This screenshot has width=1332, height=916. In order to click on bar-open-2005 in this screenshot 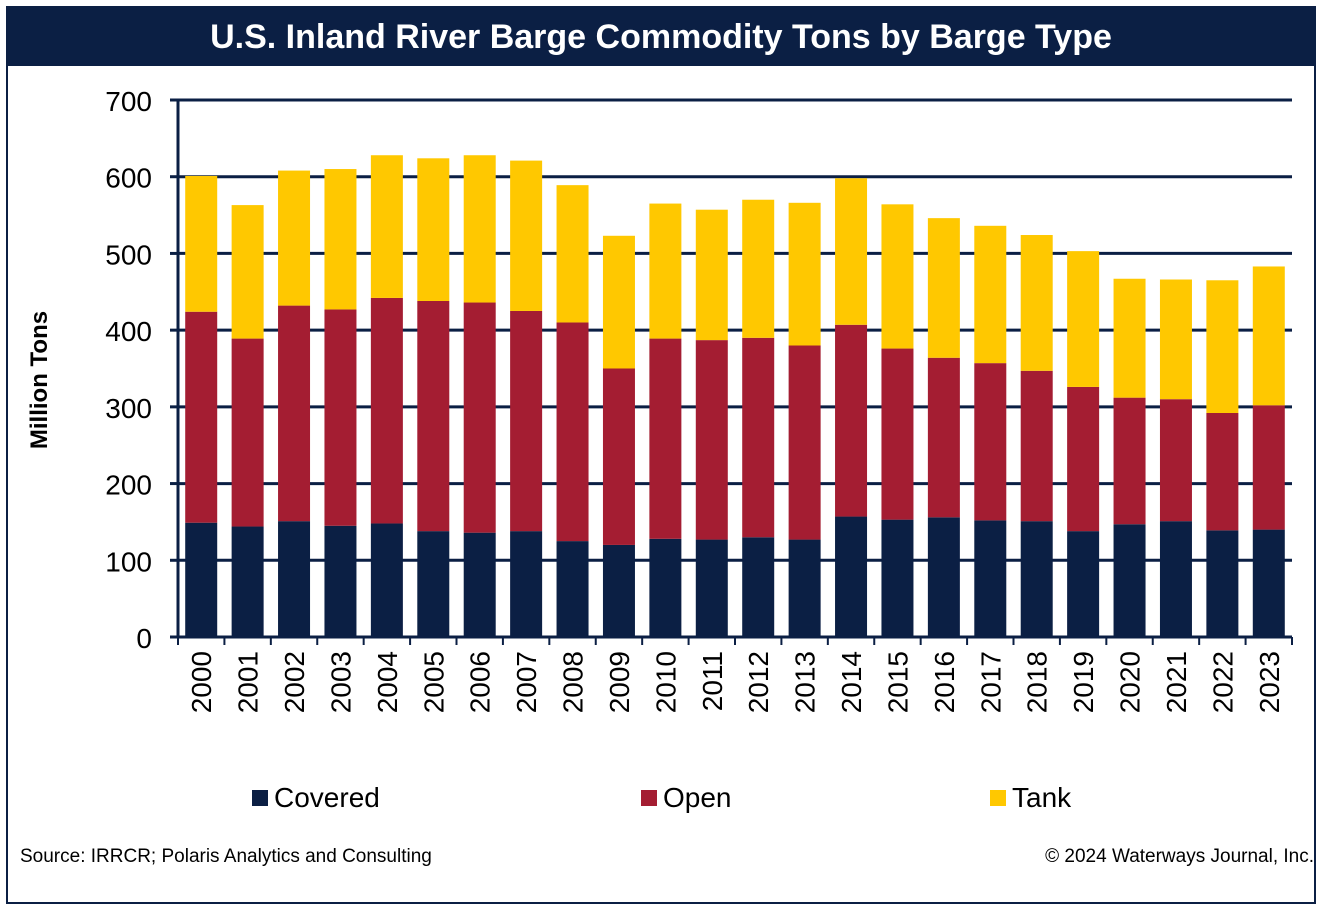, I will do `click(433, 416)`.